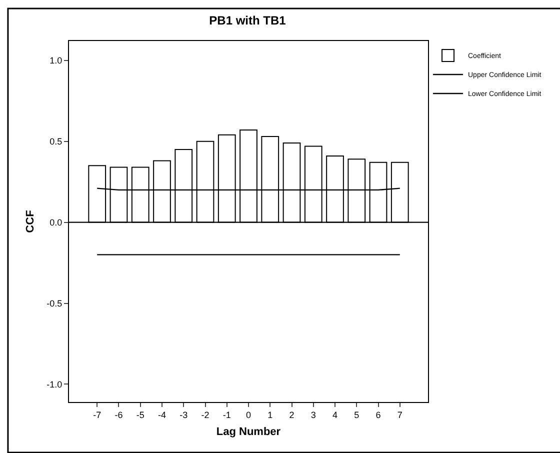  I want to click on x-tick-label: 1, so click(270, 415).